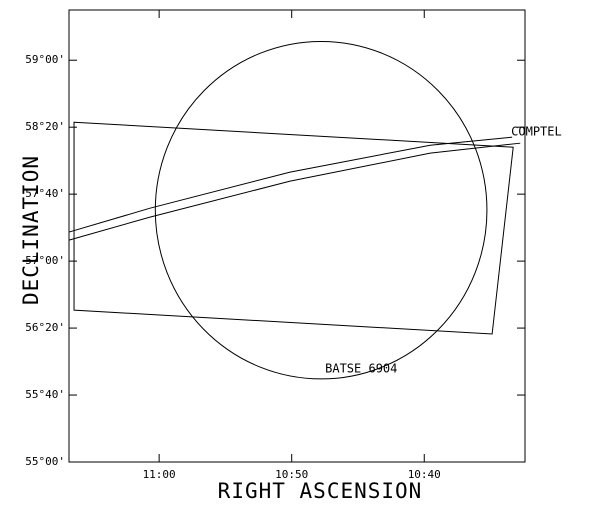  I want to click on y-tick-label: 56°20', so click(45, 327).